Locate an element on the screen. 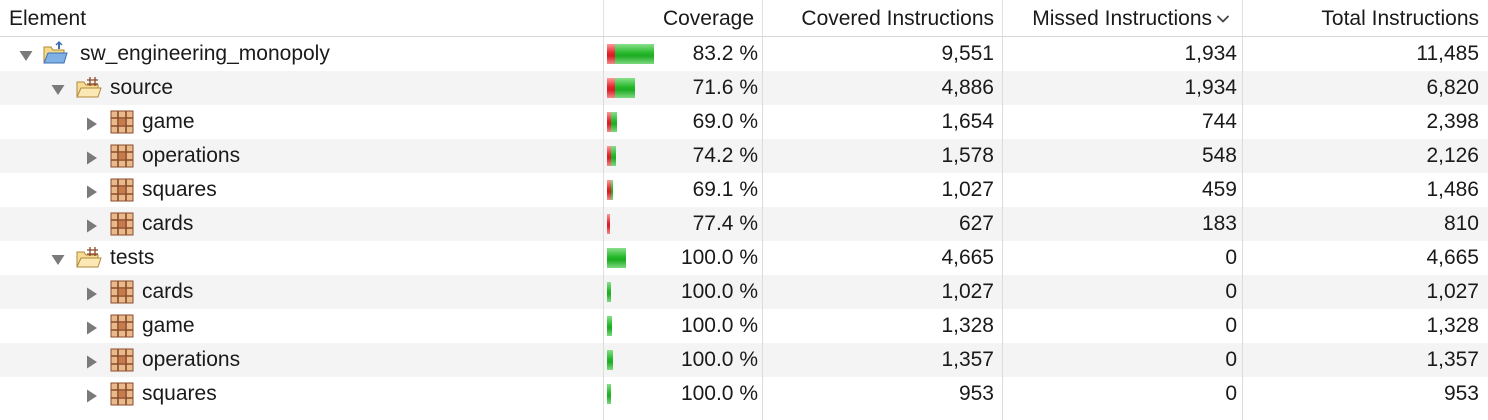  covered-instructions-cell: 1,578 is located at coordinates (967, 155).